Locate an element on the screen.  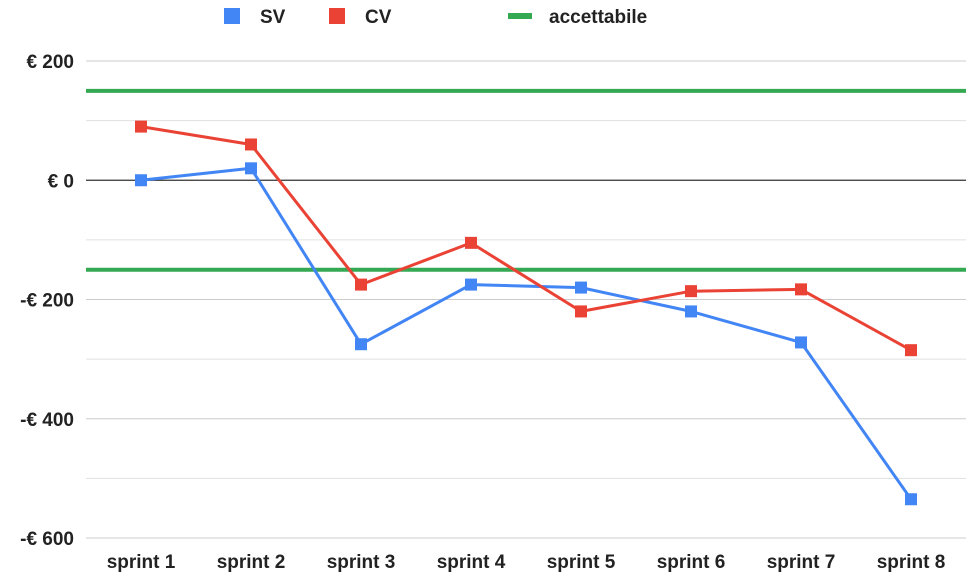
legend-label-accettabile: accettabile is located at coordinates (598, 17).